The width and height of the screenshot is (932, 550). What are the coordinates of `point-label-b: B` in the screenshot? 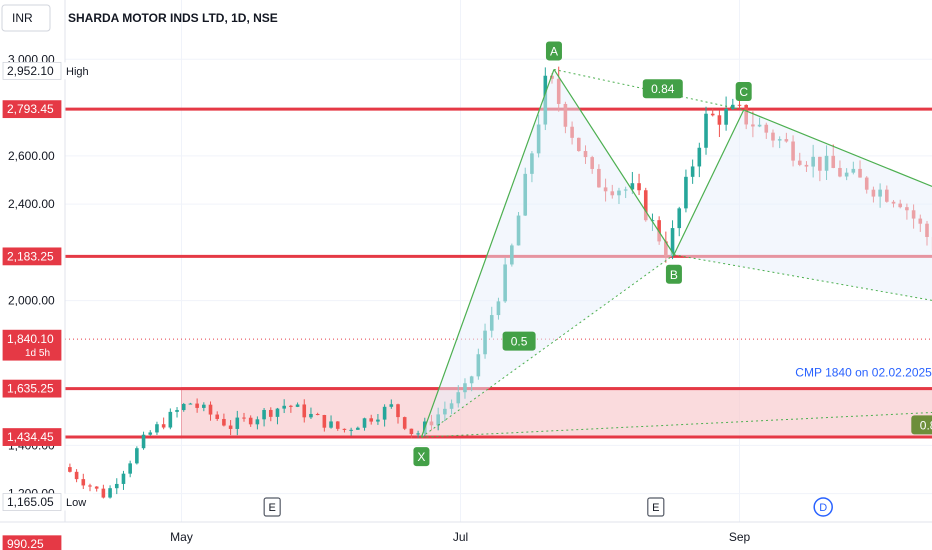 It's located at (674, 275).